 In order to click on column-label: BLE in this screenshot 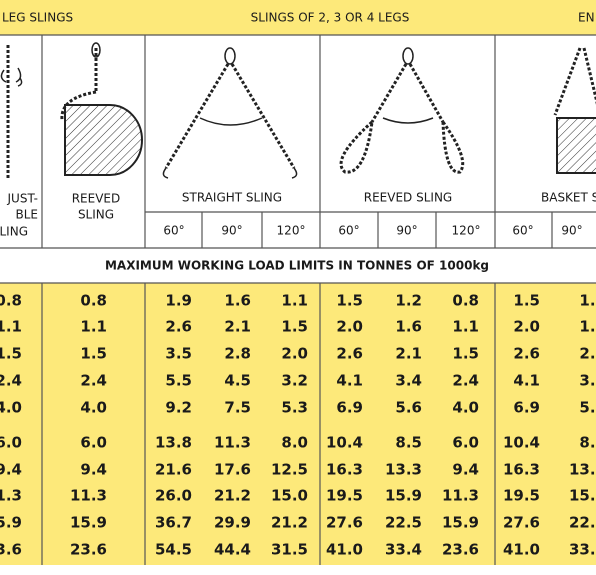, I will do `click(27, 215)`.